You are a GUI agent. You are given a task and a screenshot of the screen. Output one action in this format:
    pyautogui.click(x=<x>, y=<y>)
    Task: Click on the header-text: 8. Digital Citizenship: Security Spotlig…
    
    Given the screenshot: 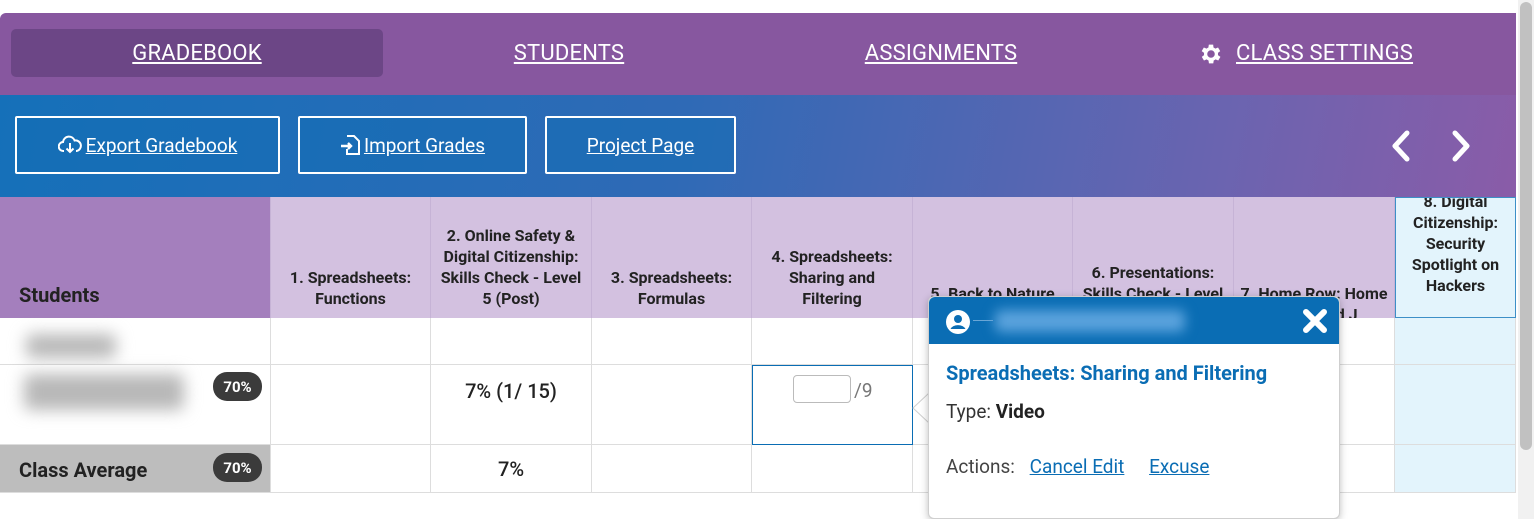 What is the action you would take?
    pyautogui.click(x=1455, y=246)
    